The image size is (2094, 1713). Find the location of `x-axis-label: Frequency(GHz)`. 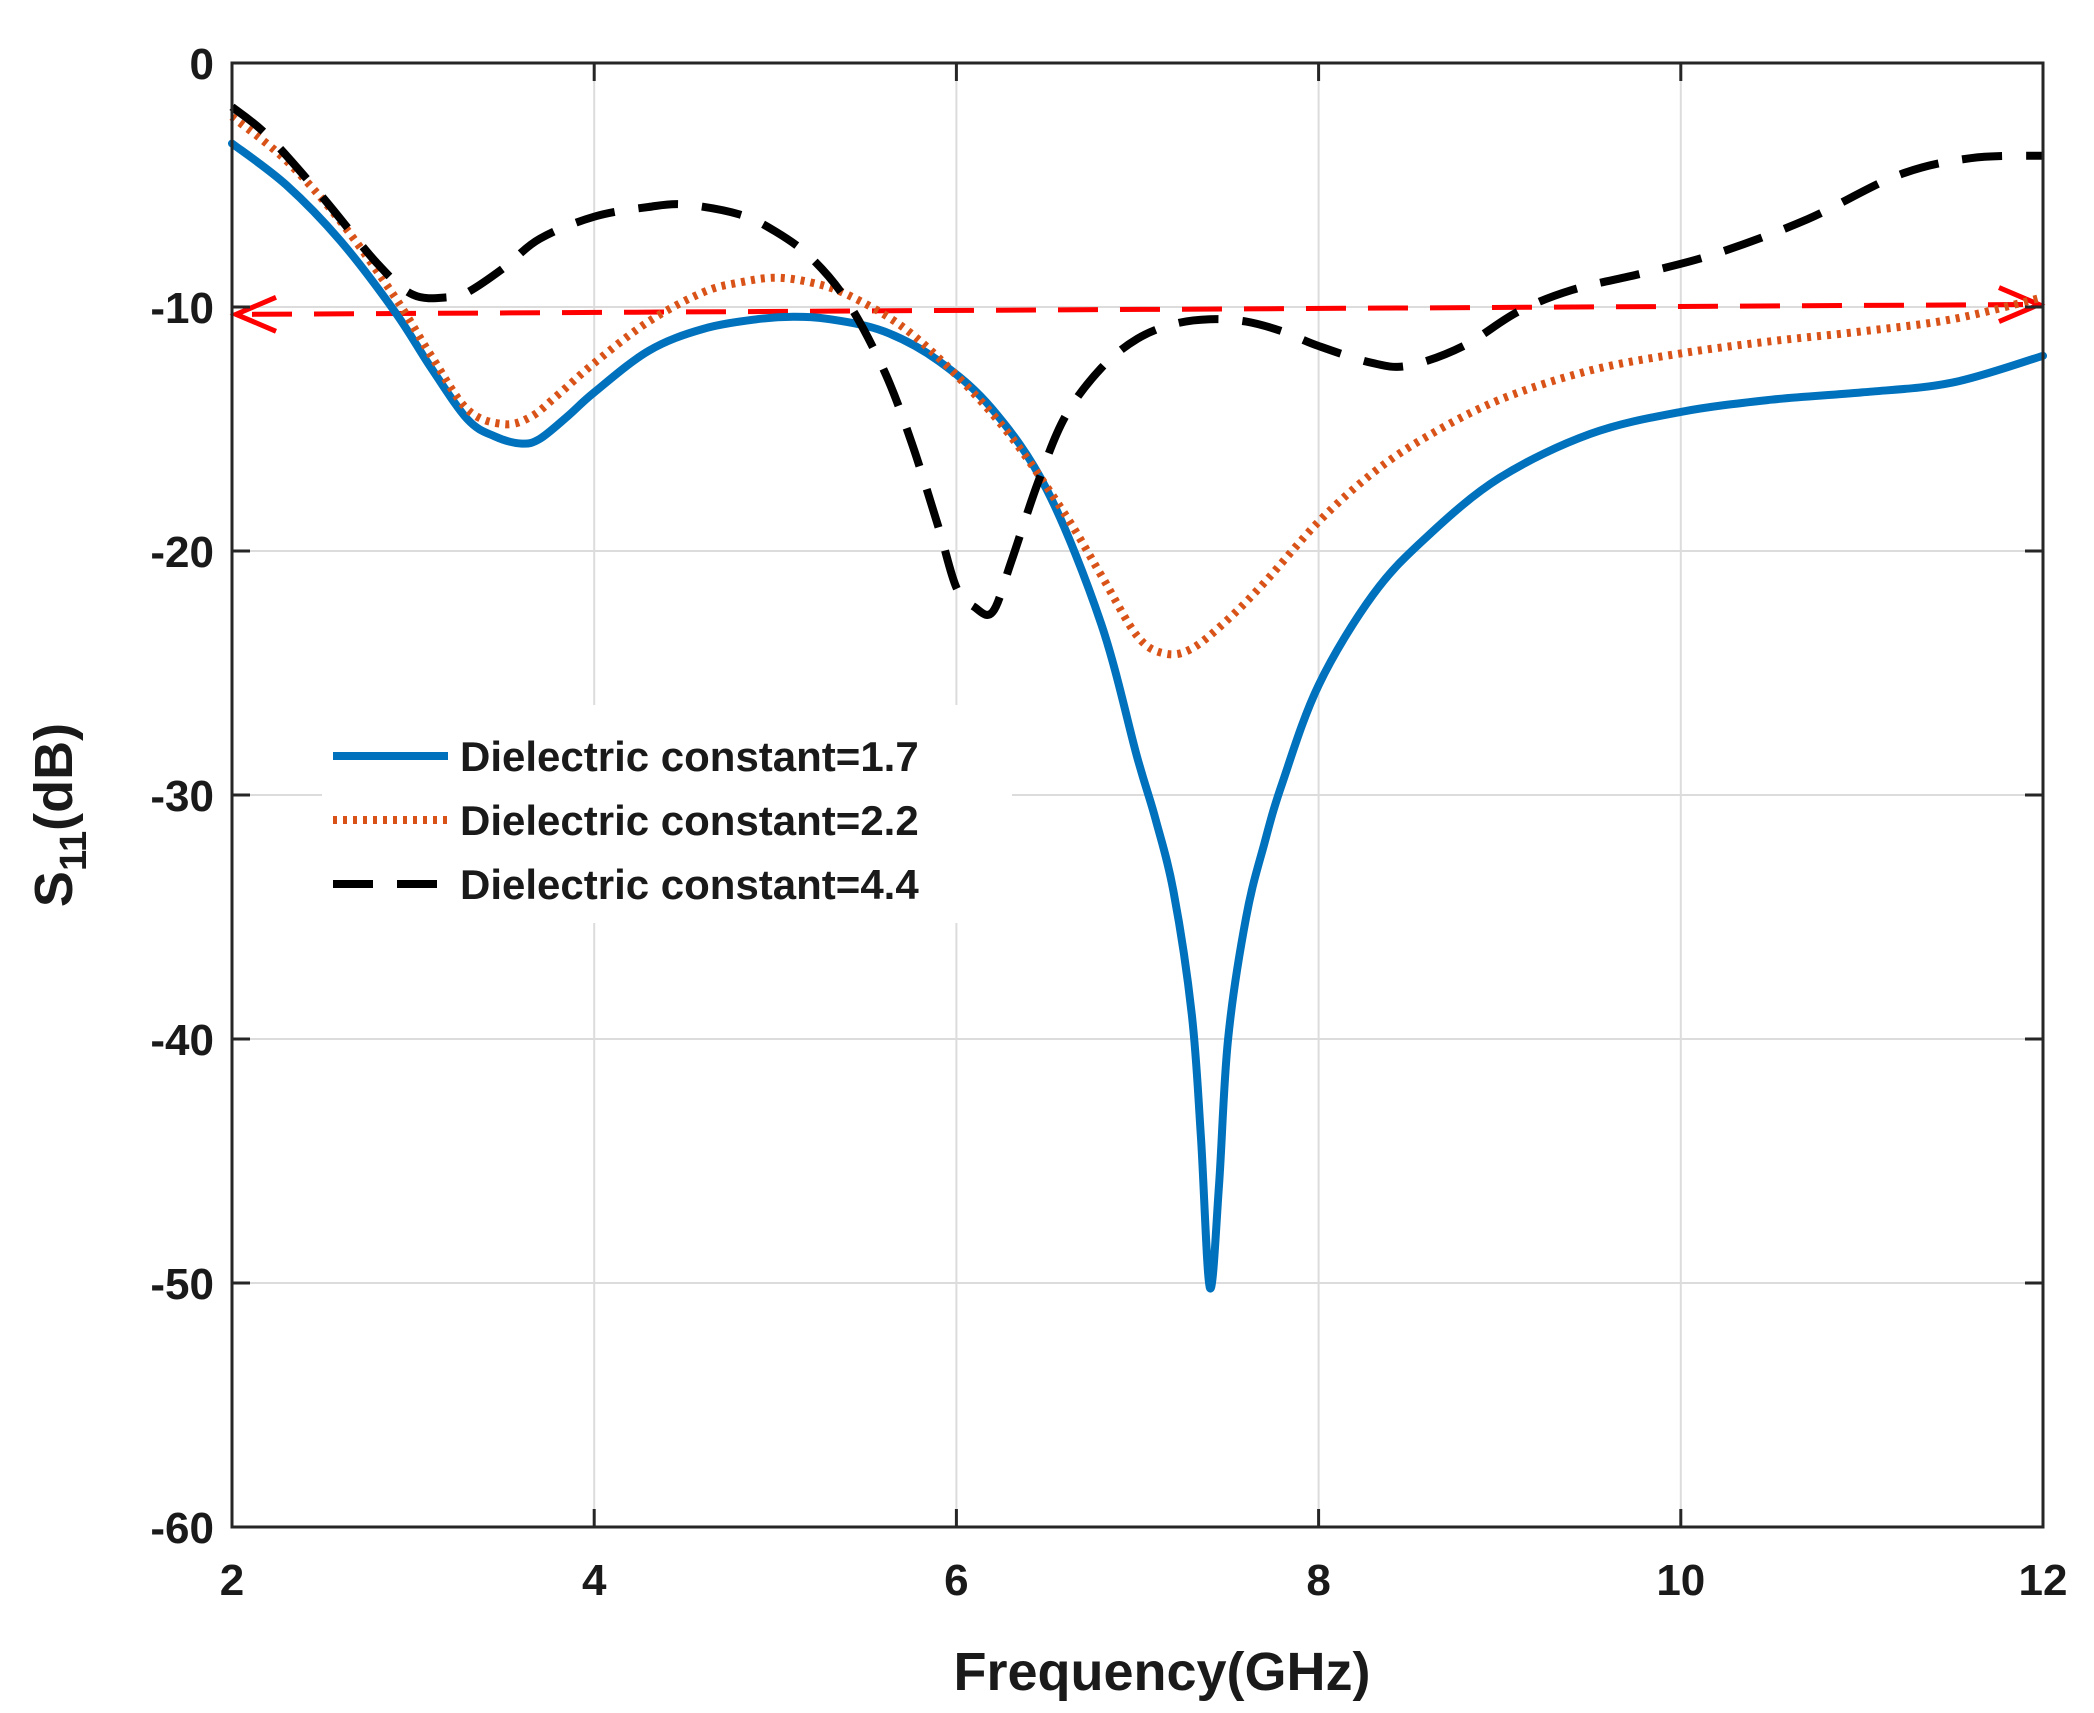

x-axis-label: Frequency(GHz) is located at coordinates (1161, 1672).